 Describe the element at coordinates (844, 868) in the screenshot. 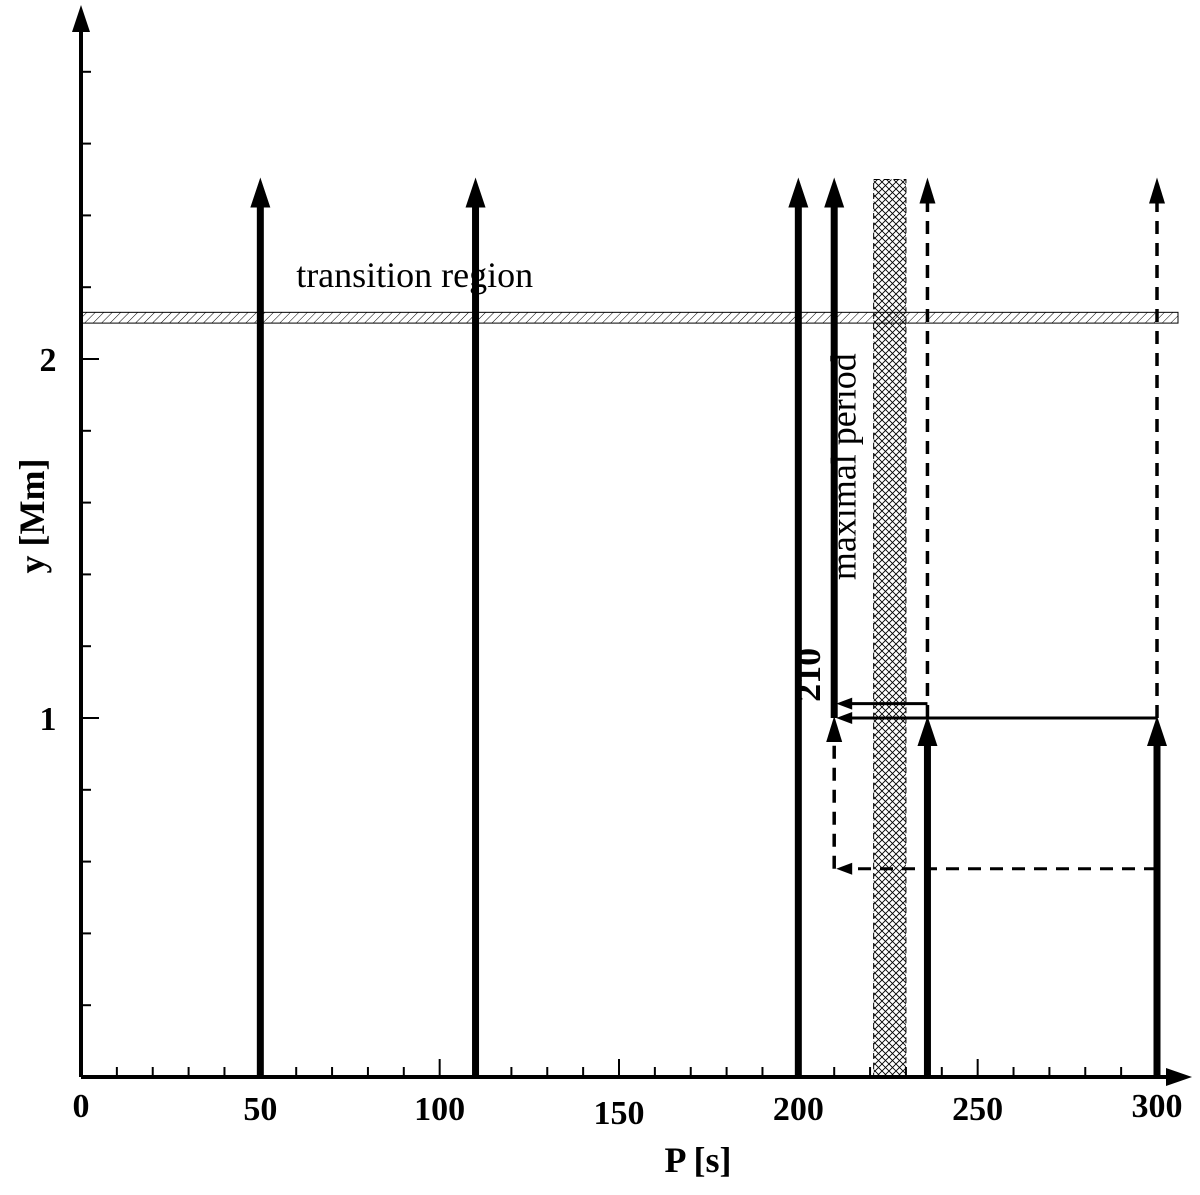

I see `dashed-connector-arrowhead` at that location.